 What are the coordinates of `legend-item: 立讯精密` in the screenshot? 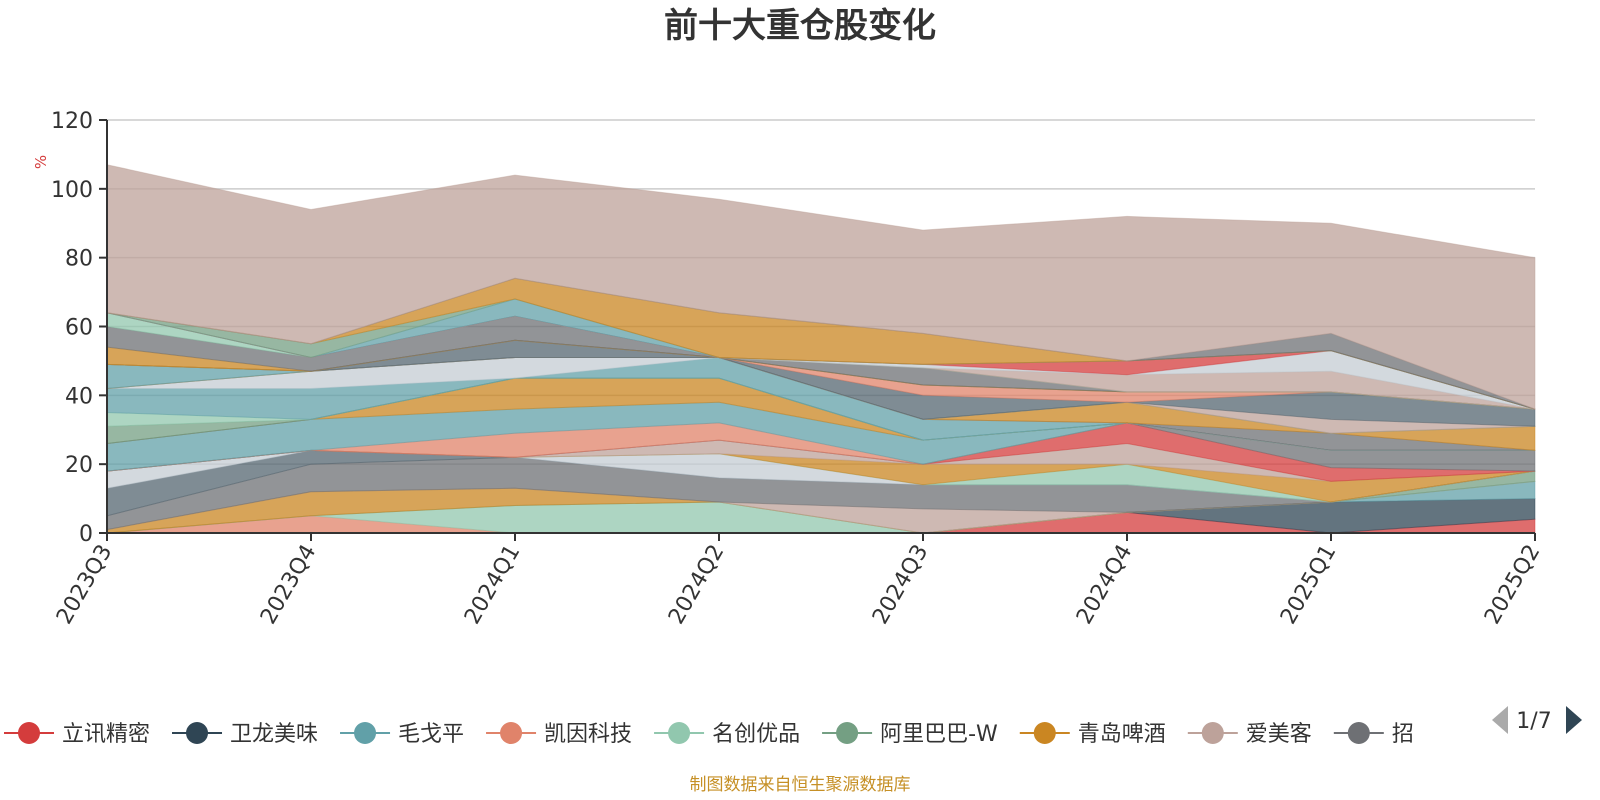 It's located at (77, 734).